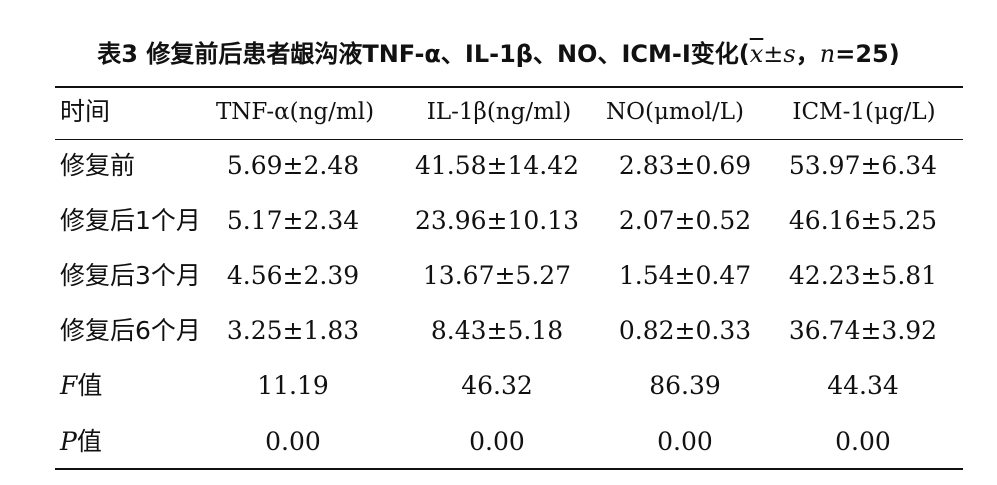  Describe the element at coordinates (130, 330) in the screenshot. I see `row-label: 修复后6个月` at that location.